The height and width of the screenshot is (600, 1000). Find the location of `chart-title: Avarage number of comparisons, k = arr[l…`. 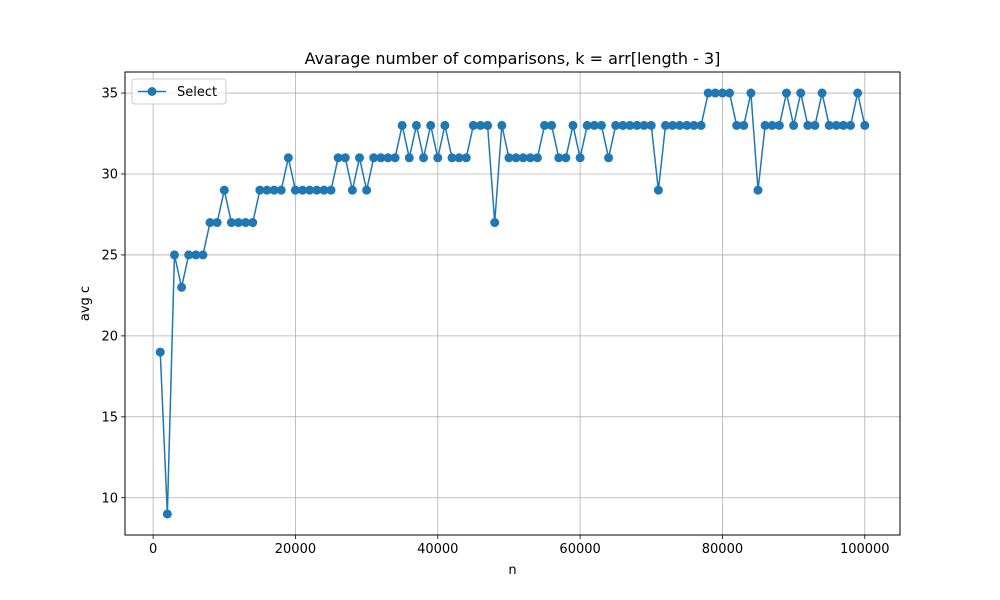

chart-title: Avarage number of comparisons, k = arr[l… is located at coordinates (513, 58).